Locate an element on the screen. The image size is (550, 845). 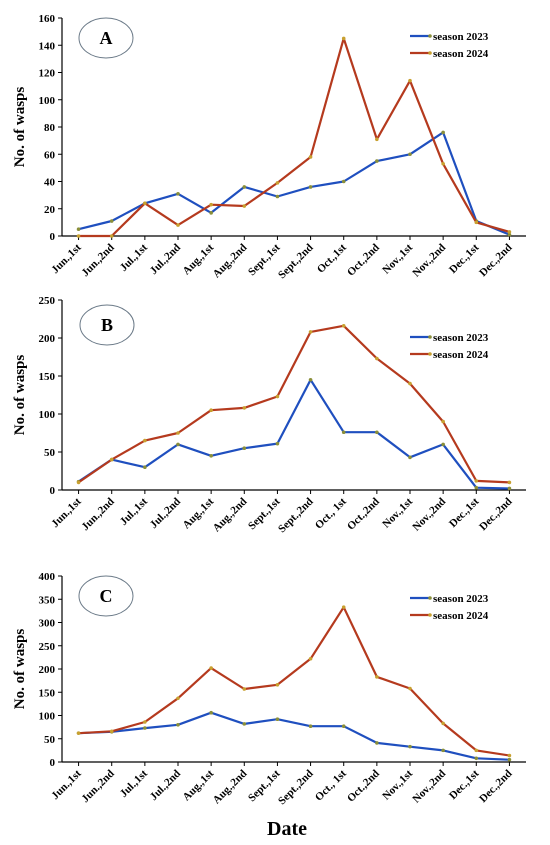
panel-letter: C is located at coordinates (106, 596).